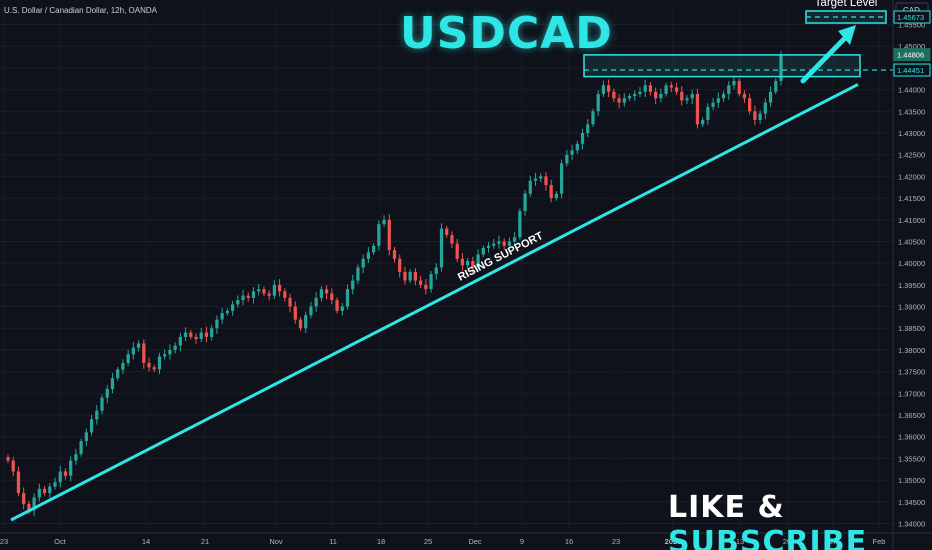 The height and width of the screenshot is (550, 932). What do you see at coordinates (800, 520) in the screenshot?
I see `like-subscribe-banner: LIKE & SUBSCRIBE` at bounding box center [800, 520].